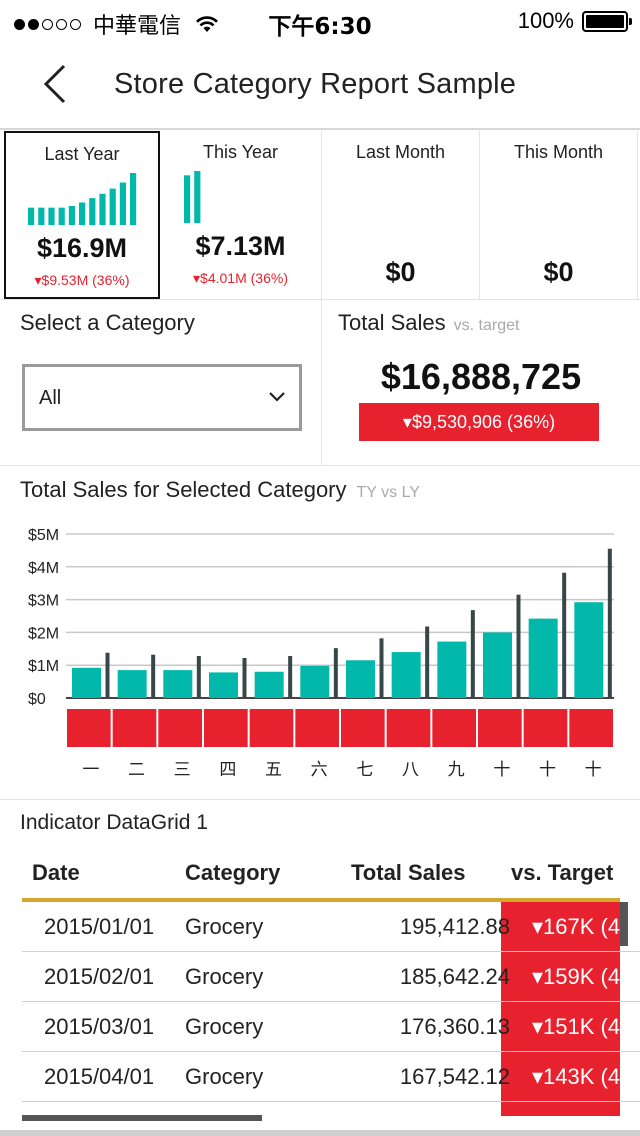 This screenshot has height=1136, width=640. What do you see at coordinates (560, 1009) in the screenshot?
I see `target-indicator-column` at bounding box center [560, 1009].